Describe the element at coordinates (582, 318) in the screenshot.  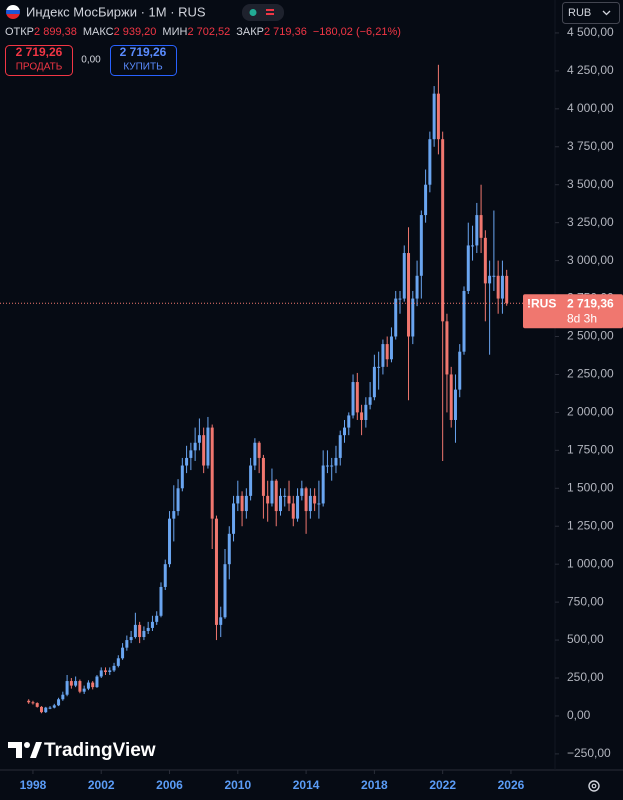
I see `price-tag-countdown: 8d 3h` at that location.